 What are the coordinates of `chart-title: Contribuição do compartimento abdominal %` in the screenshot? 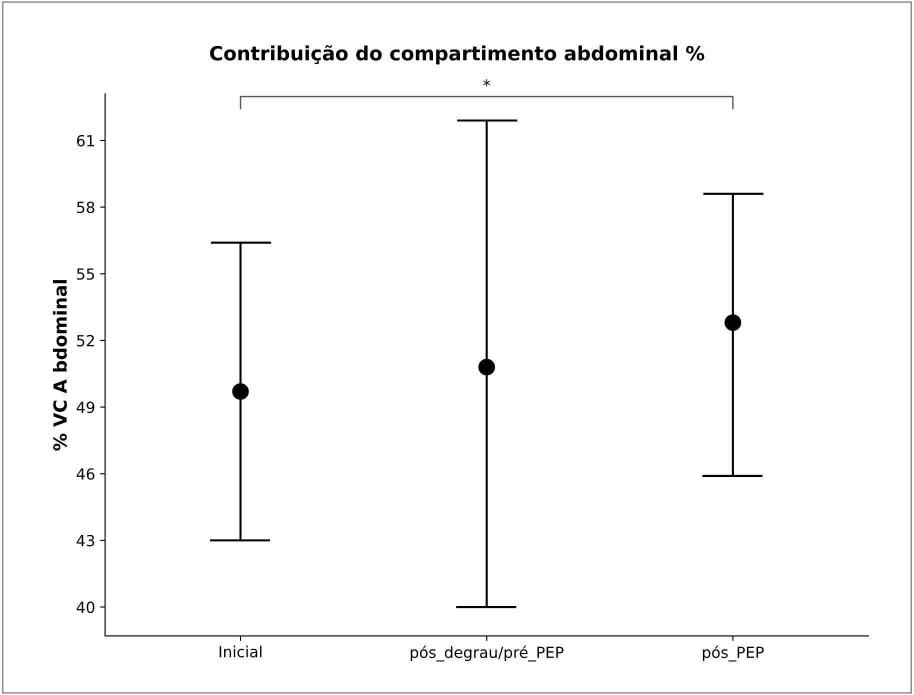 It's located at (457, 54).